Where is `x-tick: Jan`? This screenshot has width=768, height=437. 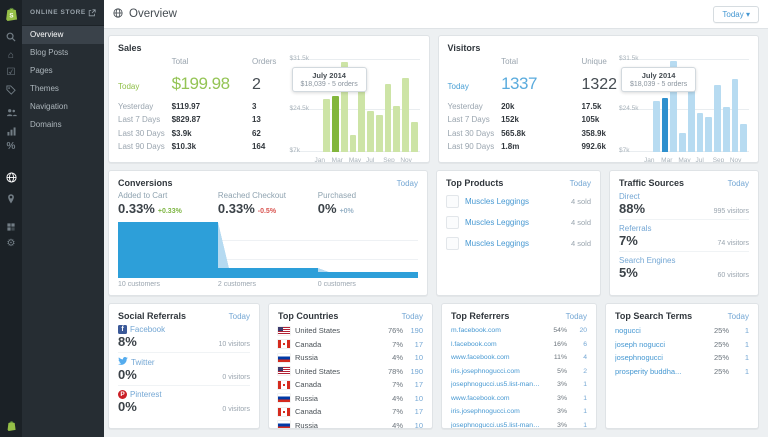
x-tick: Jan is located at coordinates (649, 160).